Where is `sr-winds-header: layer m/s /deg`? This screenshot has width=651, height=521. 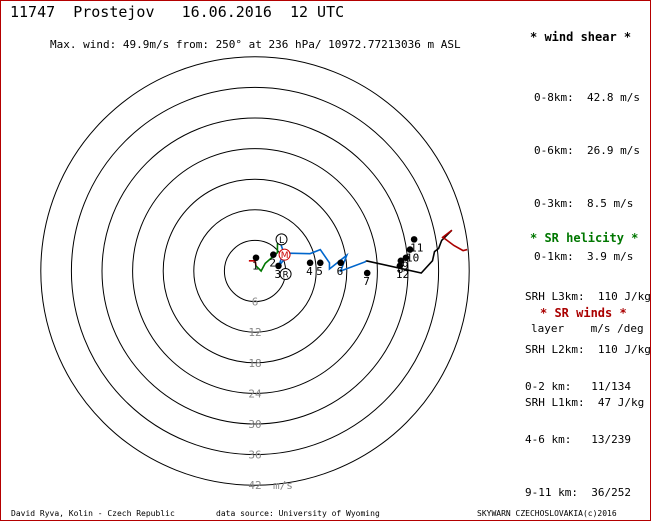 sr-winds-header: layer m/s /deg is located at coordinates (587, 328).